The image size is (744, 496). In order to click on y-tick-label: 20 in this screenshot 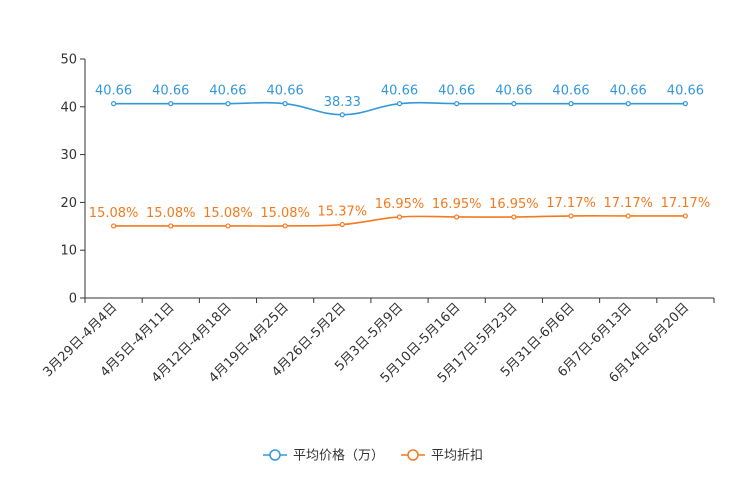, I will do `click(68, 203)`.